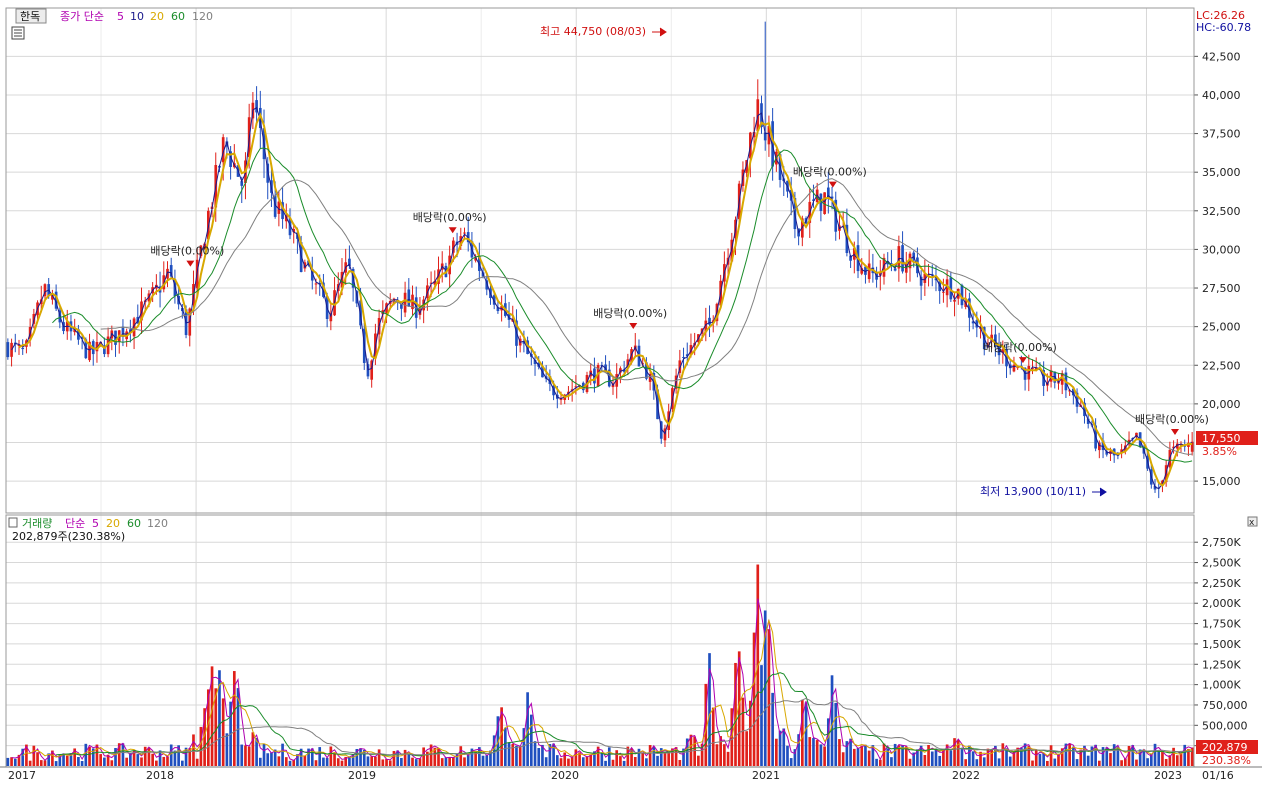  Describe the element at coordinates (1223, 27) in the screenshot. I see `hc-label: HC:-60.78` at that location.